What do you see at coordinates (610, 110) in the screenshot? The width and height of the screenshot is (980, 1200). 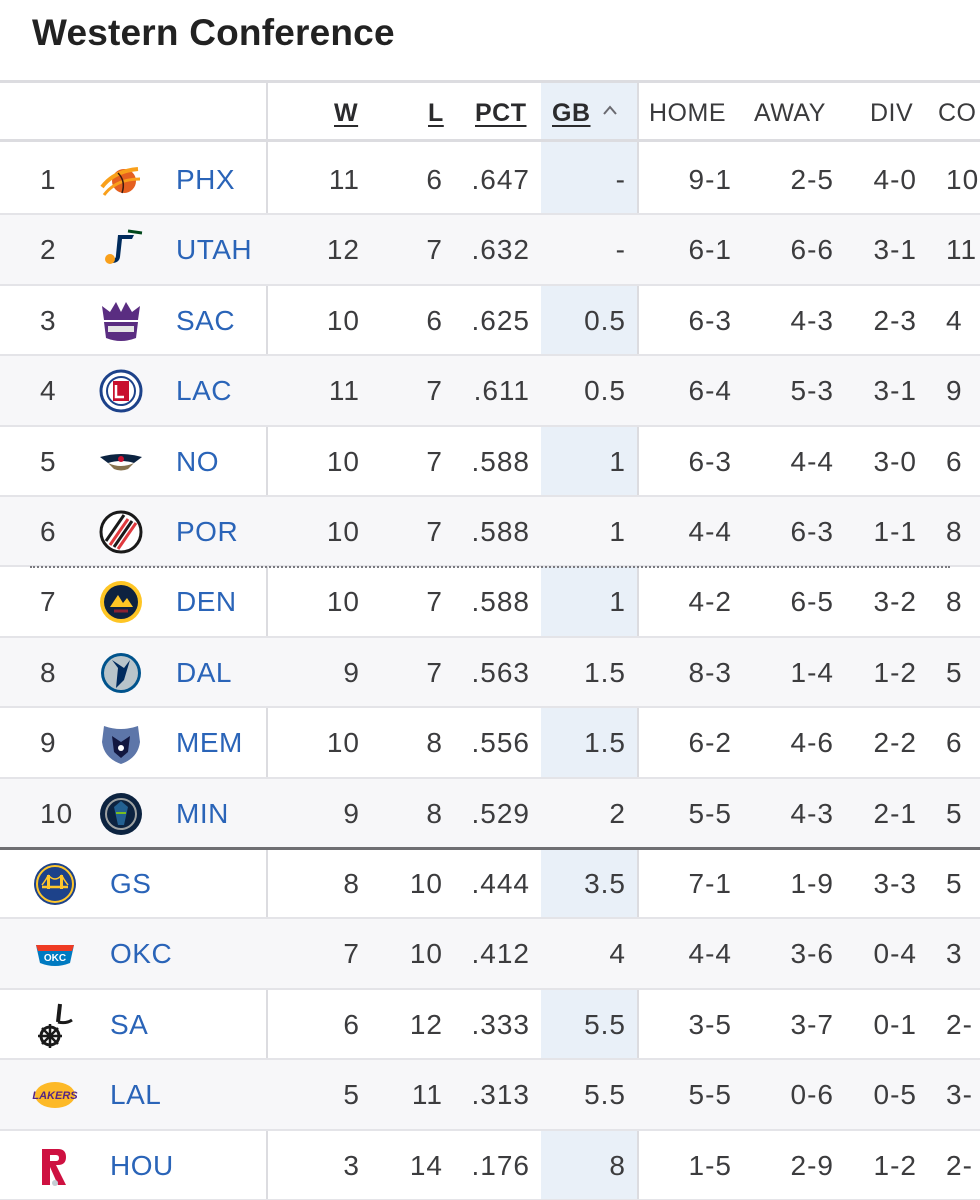 I see `sort-ascending-icon` at bounding box center [610, 110].